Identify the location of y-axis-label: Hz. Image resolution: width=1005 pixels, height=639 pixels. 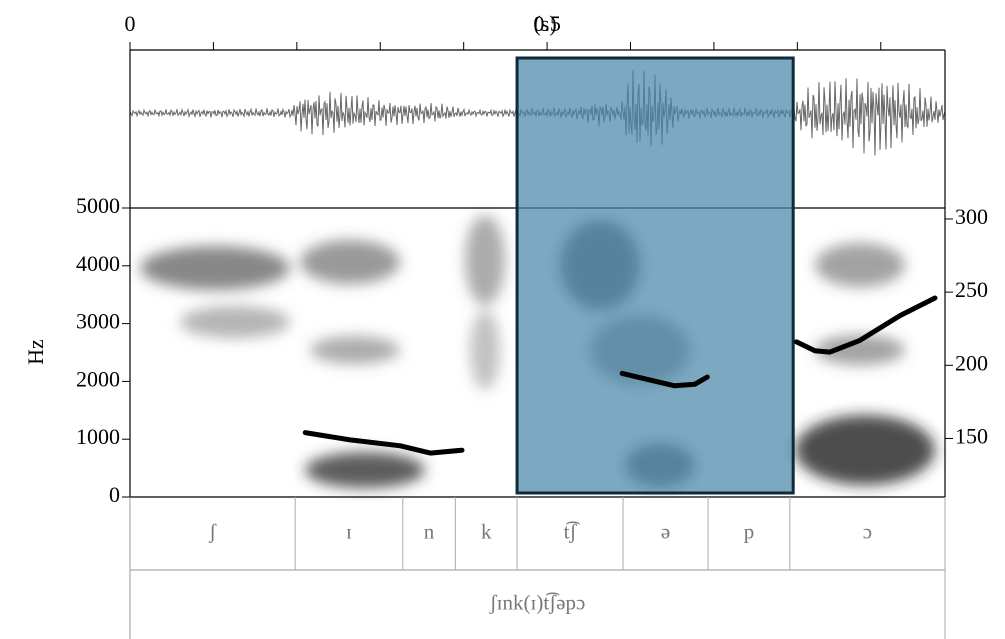
(35, 352).